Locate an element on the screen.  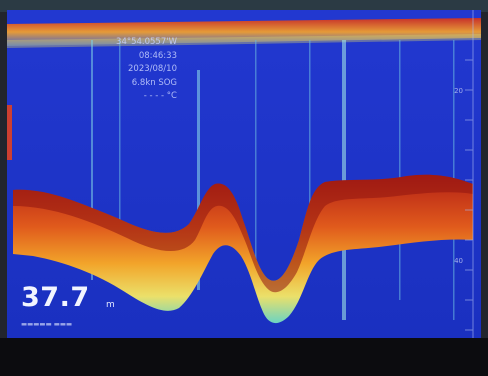
time-readout: 08:46:33 is located at coordinates (157, 55).